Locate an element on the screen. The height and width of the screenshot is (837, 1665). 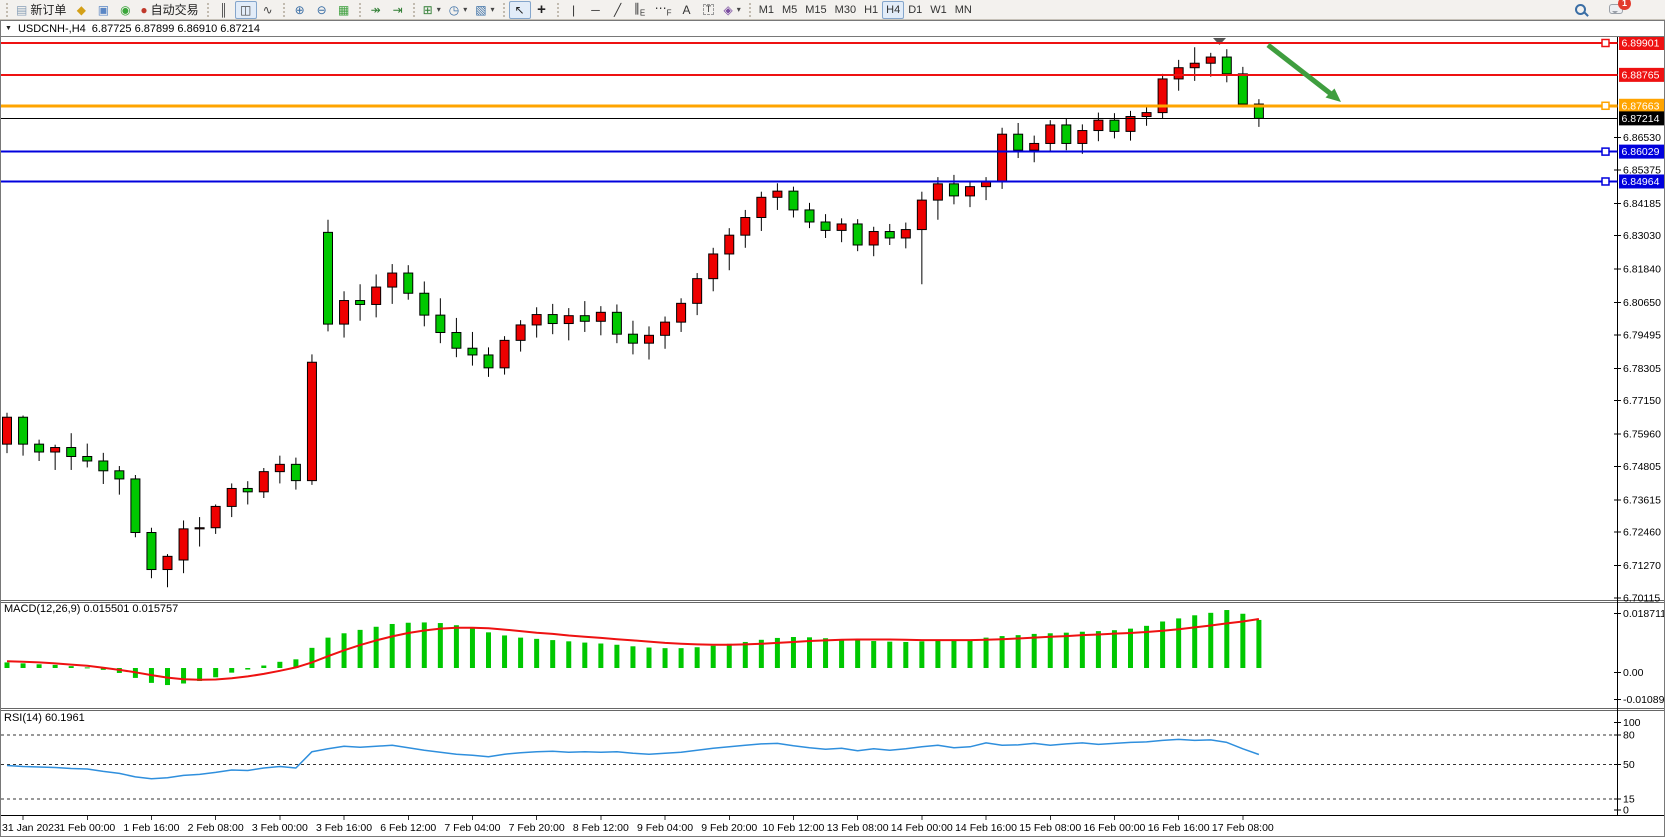
tline-icon: ╱ is located at coordinates (617, 9).